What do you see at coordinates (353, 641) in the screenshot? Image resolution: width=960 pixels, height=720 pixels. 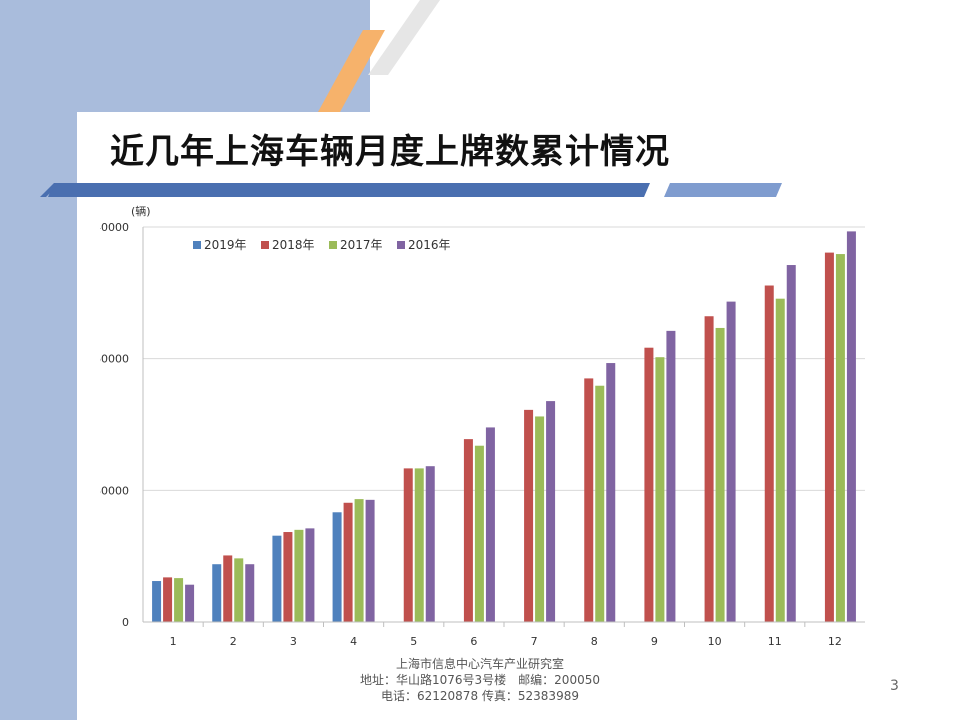 I see `x-tick-label: 4` at bounding box center [353, 641].